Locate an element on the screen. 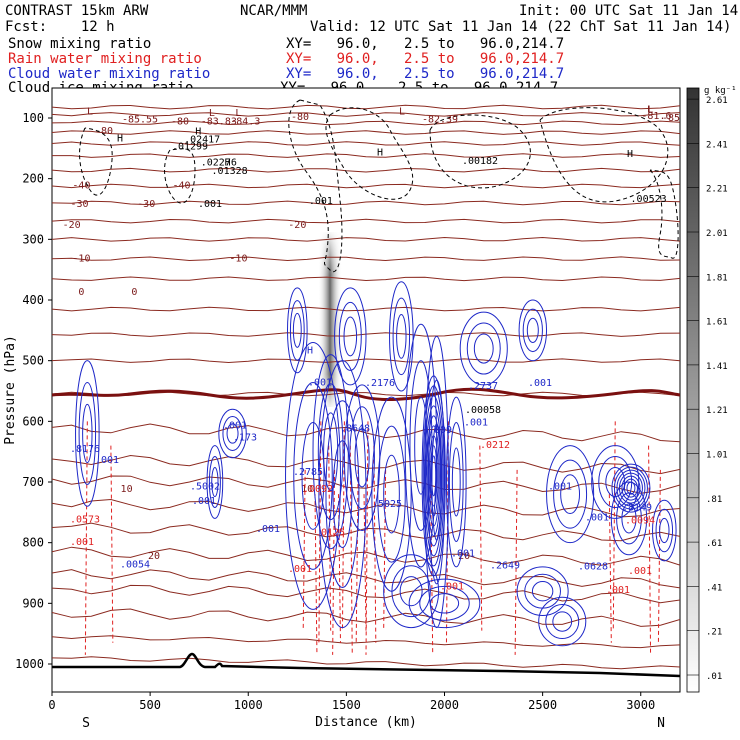 The width and height of the screenshot is (740, 740). contour-annotation: .0125 is located at coordinates (330, 533).